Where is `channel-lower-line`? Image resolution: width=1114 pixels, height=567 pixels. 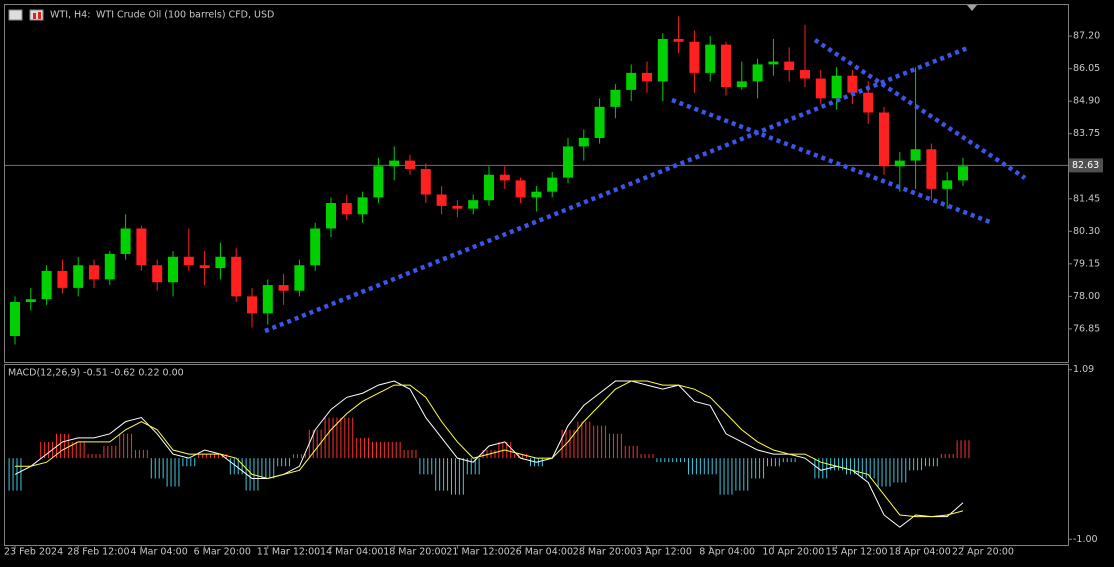
channel-lower-line is located at coordinates (831, 161).